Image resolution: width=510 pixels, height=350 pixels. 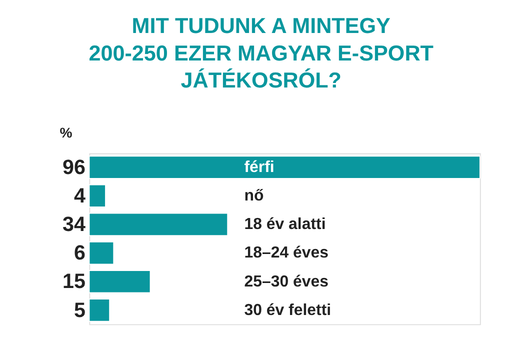 I want to click on data-label: 15, so click(x=74, y=282).